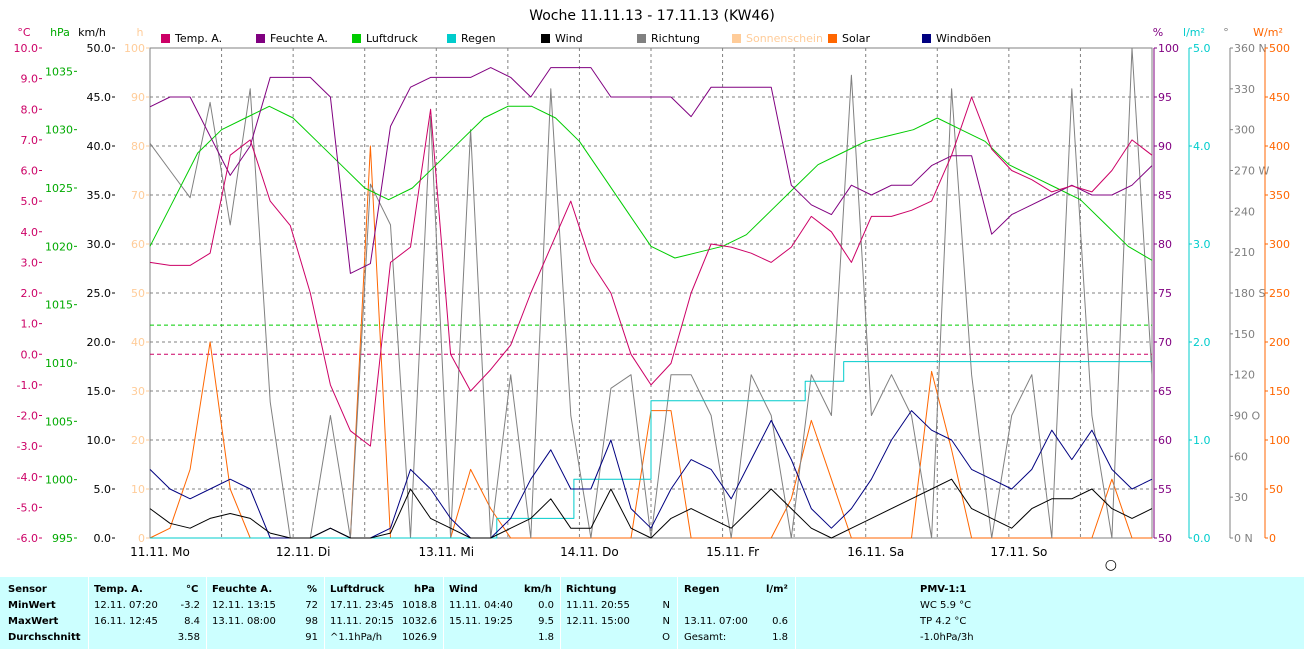 Image resolution: width=1304 pixels, height=649 pixels. What do you see at coordinates (30, 79) in the screenshot?
I see `left-axis-tick-label: 9.0` at bounding box center [30, 79].